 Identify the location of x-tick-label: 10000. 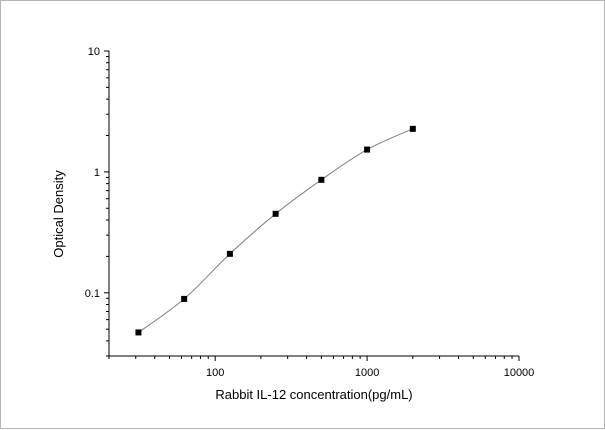
(519, 373).